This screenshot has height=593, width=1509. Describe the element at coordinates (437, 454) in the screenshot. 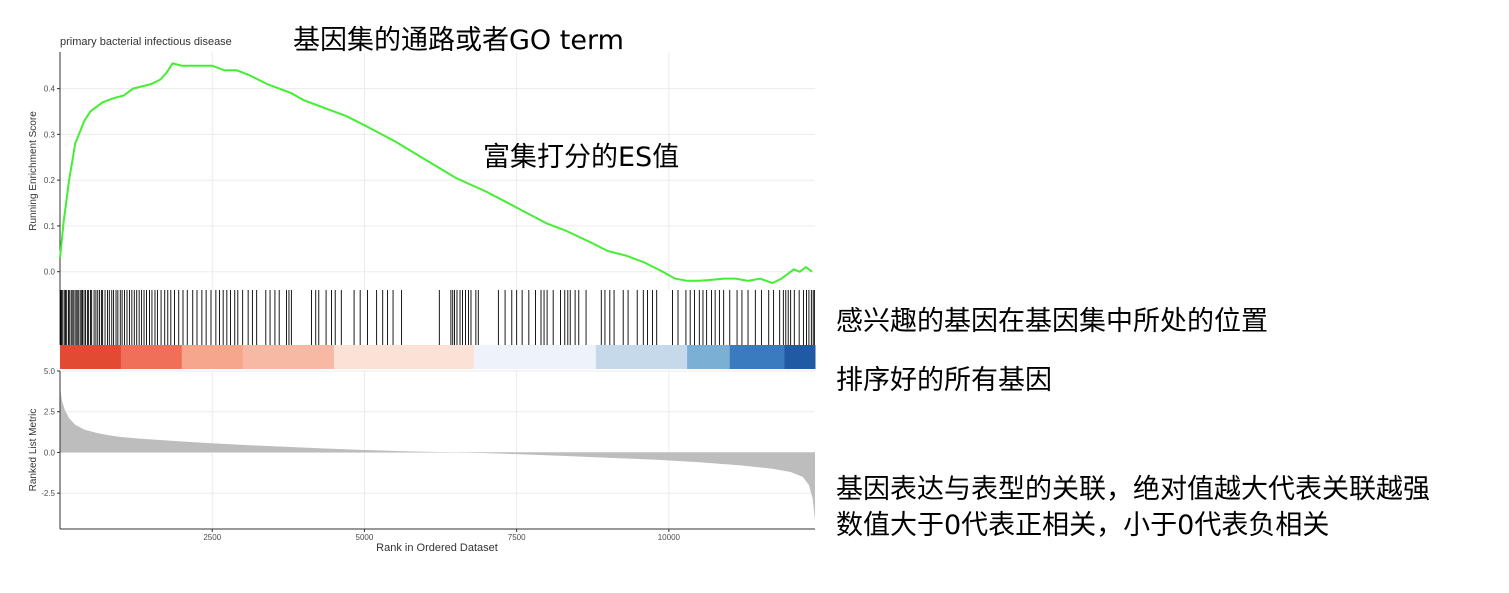

I see `metric-area` at that location.